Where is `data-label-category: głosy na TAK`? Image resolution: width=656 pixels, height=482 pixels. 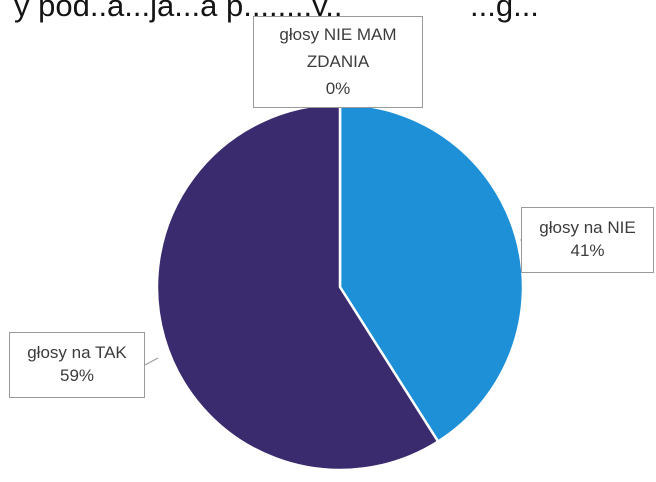 data-label-category: głosy na TAK is located at coordinates (77, 352).